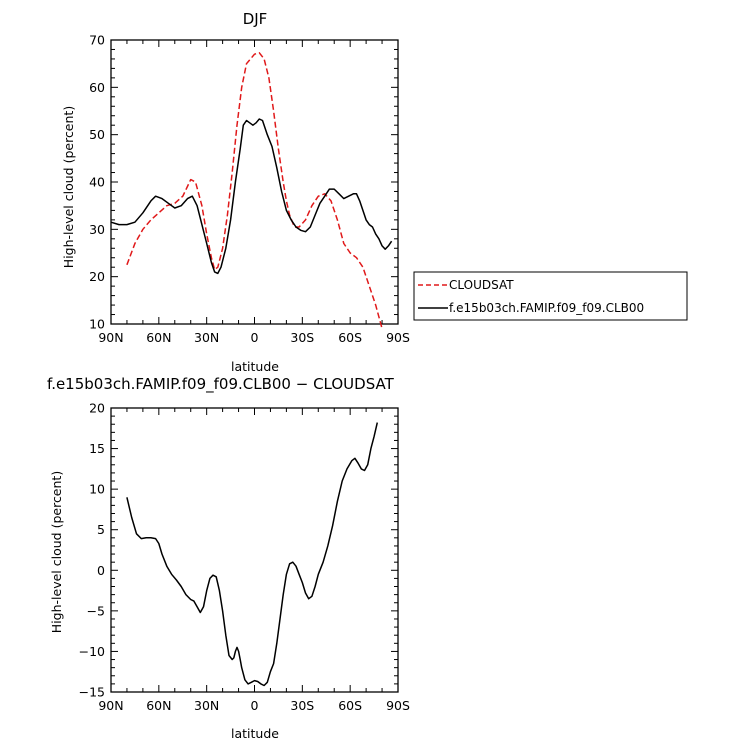 This screenshot has width=733, height=745. Describe the element at coordinates (97, 489) in the screenshot. I see `bottom-y-tick-label: 10` at that location.